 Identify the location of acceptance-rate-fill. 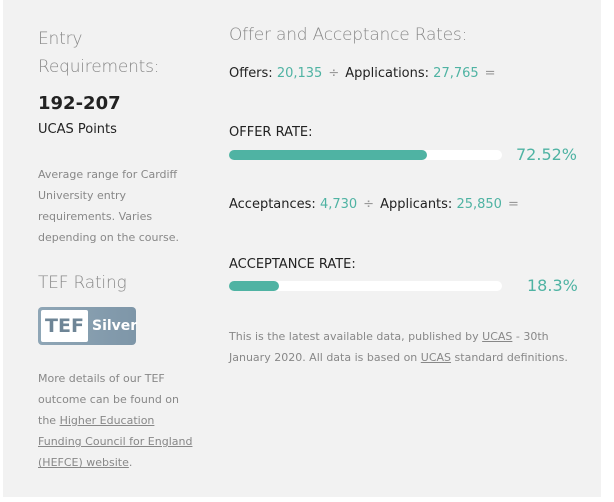
(254, 286).